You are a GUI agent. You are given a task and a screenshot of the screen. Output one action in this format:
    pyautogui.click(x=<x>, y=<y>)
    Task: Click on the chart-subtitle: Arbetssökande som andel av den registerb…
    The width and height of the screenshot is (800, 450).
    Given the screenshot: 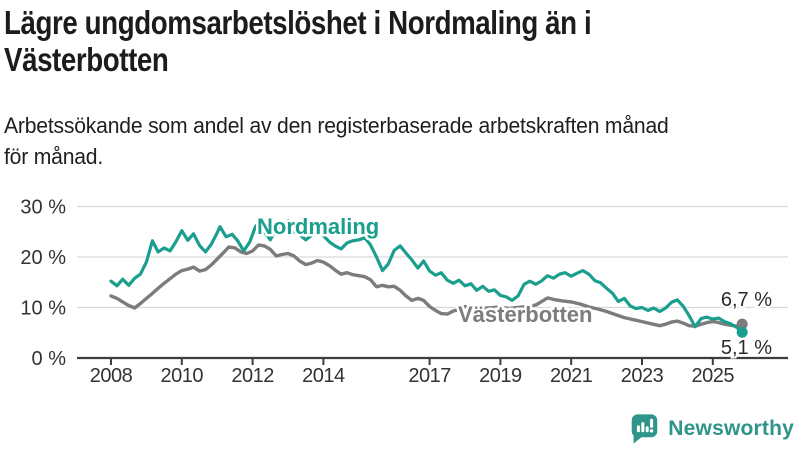 What is the action you would take?
    pyautogui.click(x=402, y=141)
    